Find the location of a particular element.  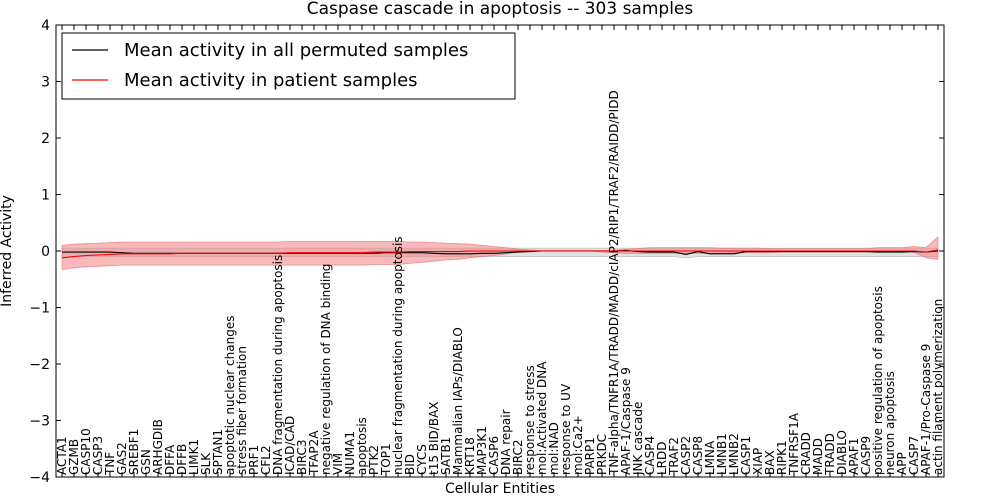

x-tick-label: actin filament polymerization is located at coordinates (938, 387).